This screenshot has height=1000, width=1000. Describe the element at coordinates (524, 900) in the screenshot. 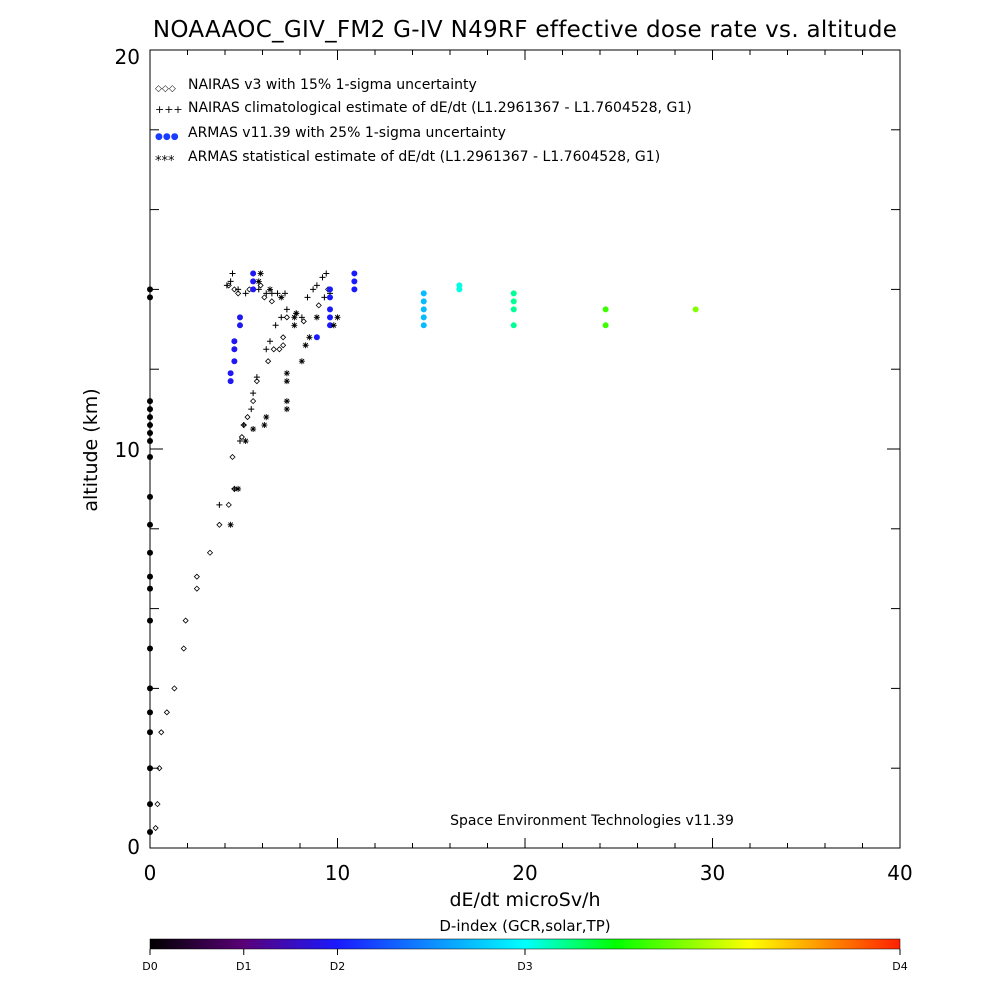

I see `x-axis-label: dE/dt microSv/h` at that location.